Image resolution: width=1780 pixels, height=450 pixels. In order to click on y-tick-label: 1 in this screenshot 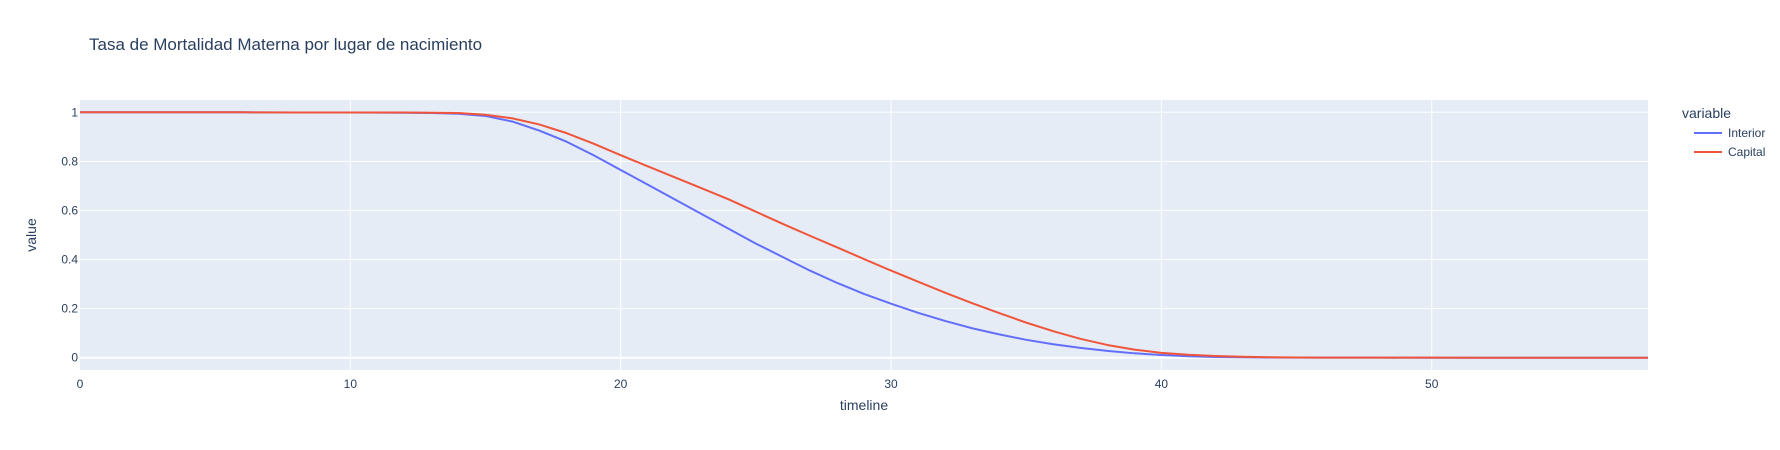, I will do `click(74, 112)`.